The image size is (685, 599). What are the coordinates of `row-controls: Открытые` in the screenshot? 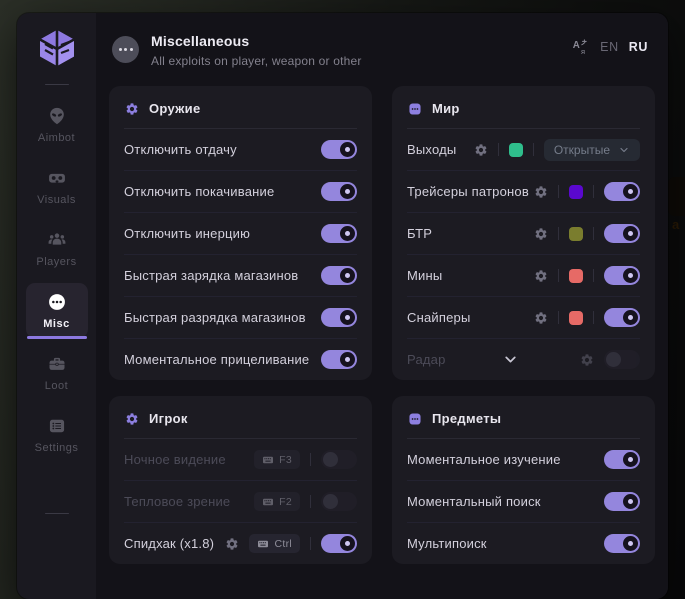 It's located at (557, 149).